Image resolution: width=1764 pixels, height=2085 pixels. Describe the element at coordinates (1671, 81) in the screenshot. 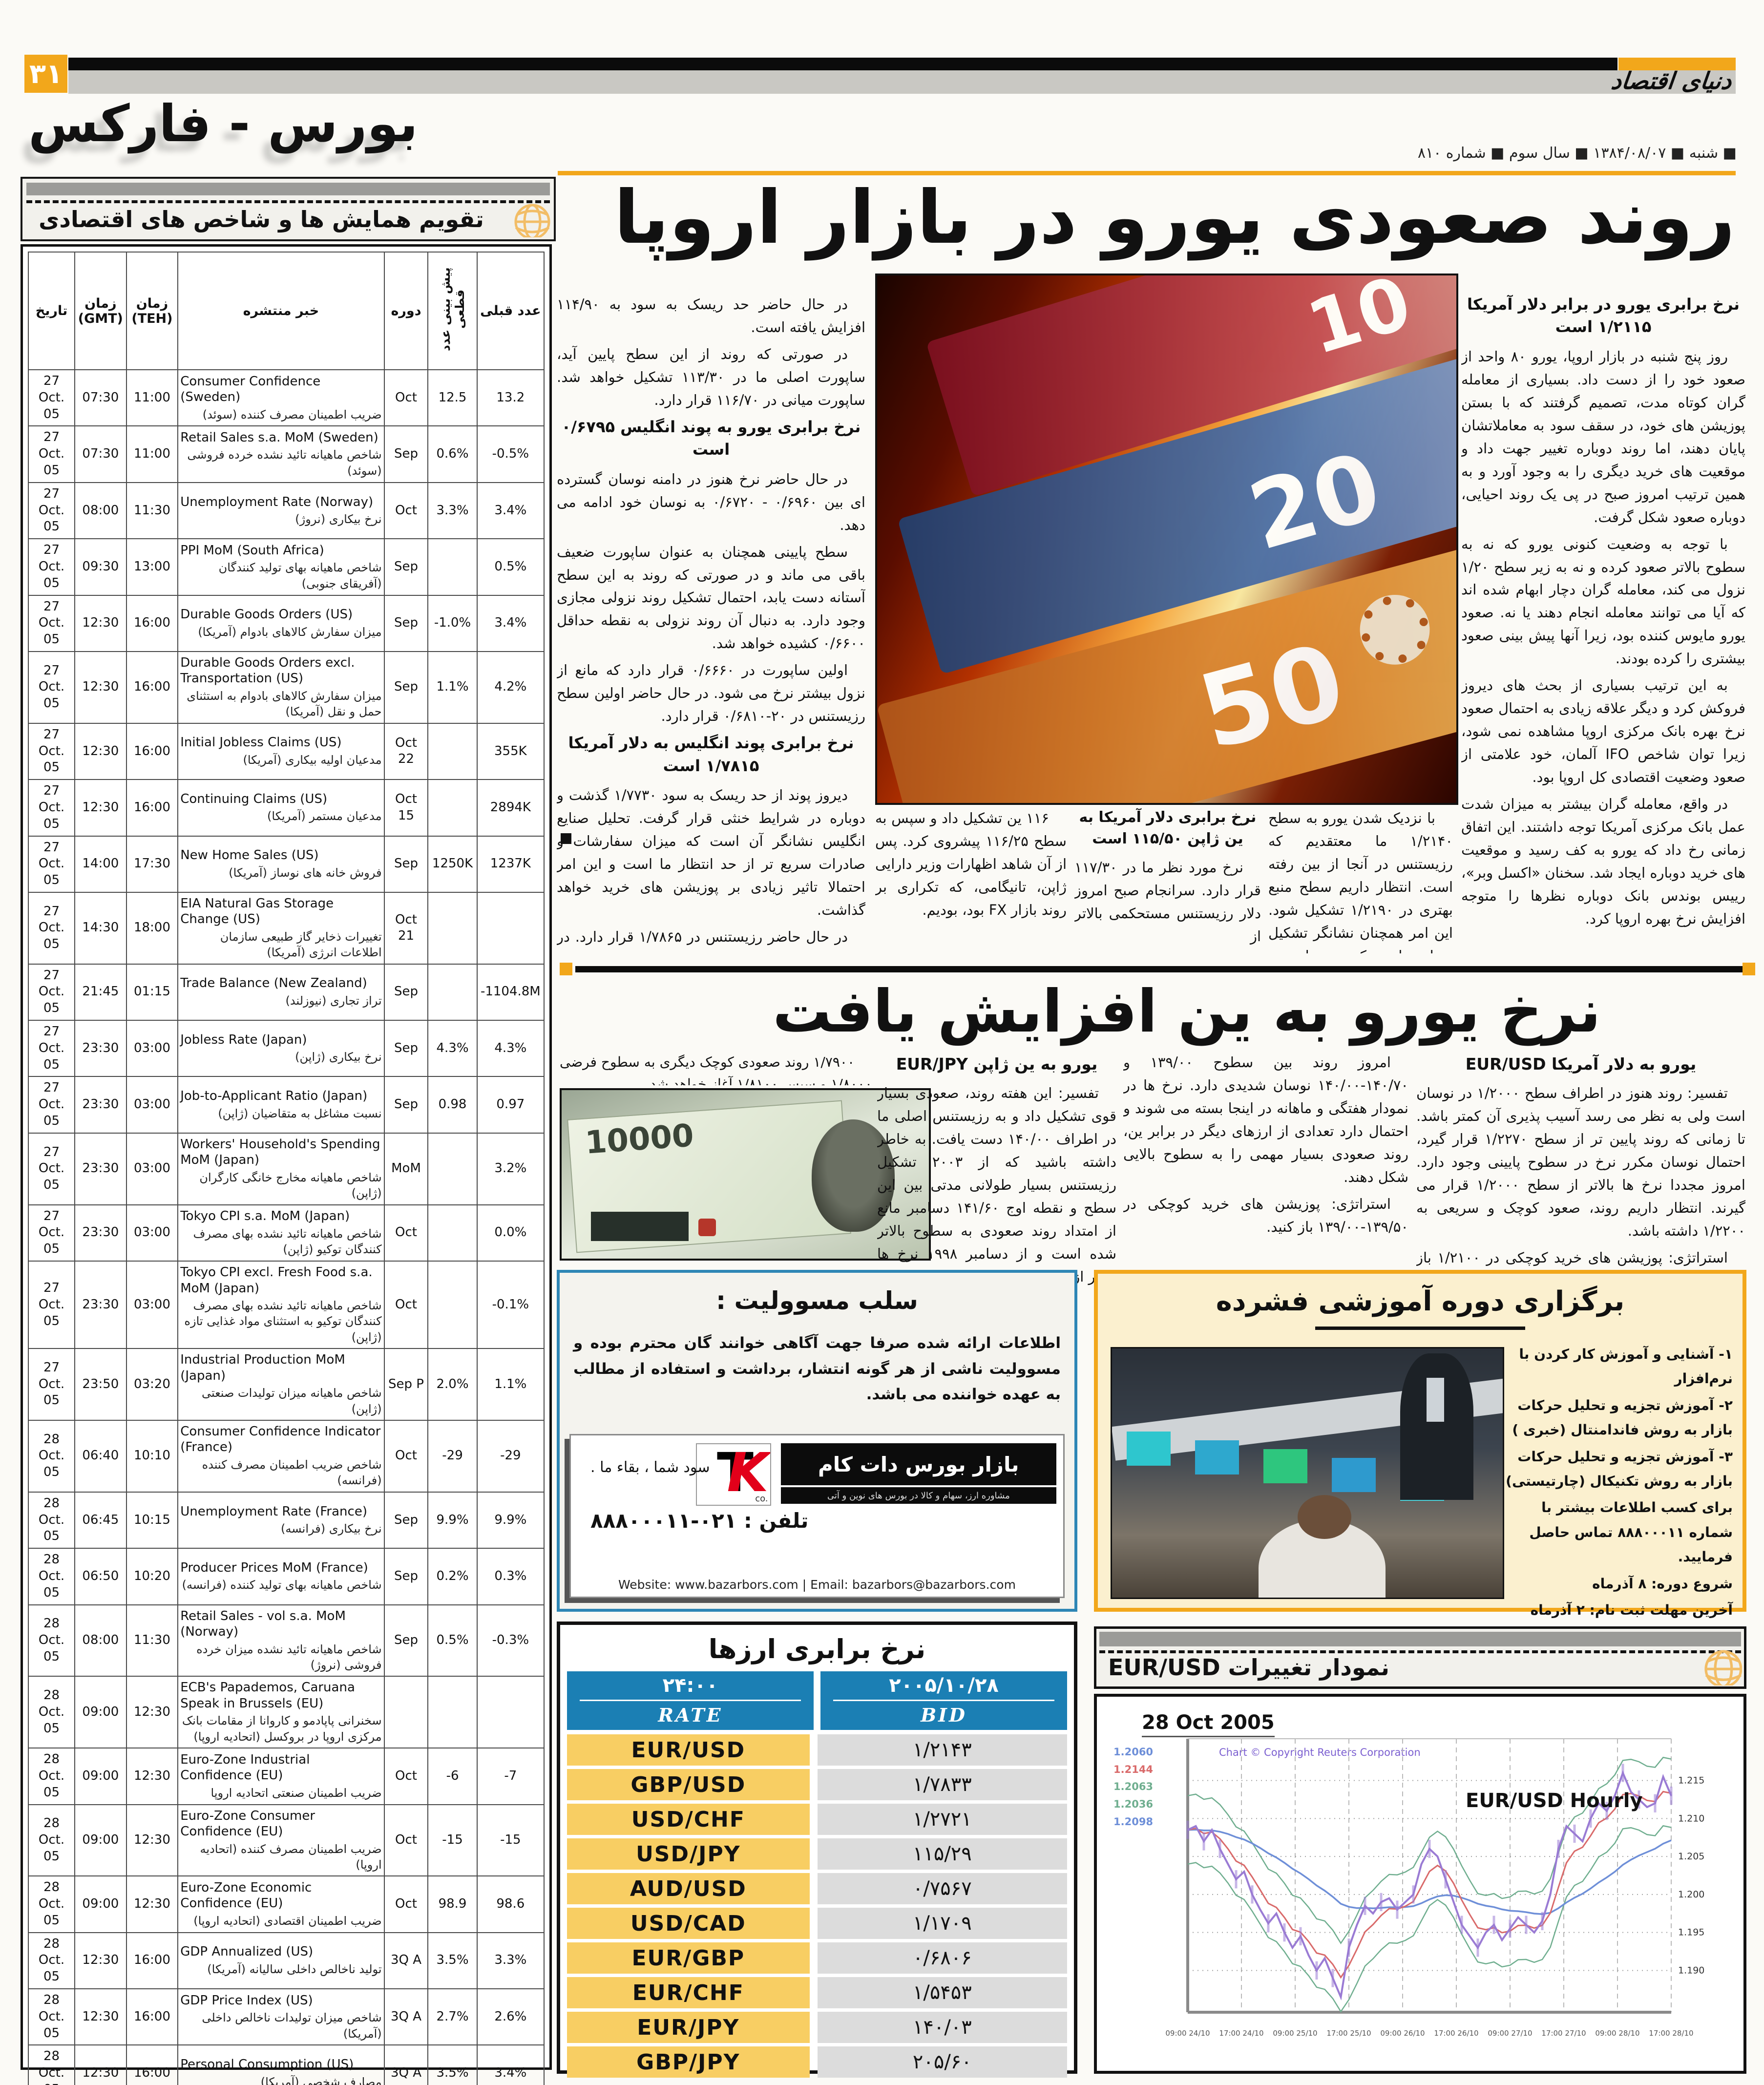

I see `newspaper-logo: دنیای اقتصاد` at that location.